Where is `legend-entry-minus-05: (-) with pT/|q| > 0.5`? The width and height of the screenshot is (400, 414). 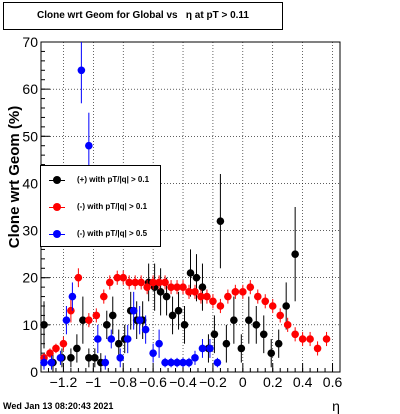 legend-entry-minus-05: (-) with pT/|q| > 0.5 is located at coordinates (100, 234).